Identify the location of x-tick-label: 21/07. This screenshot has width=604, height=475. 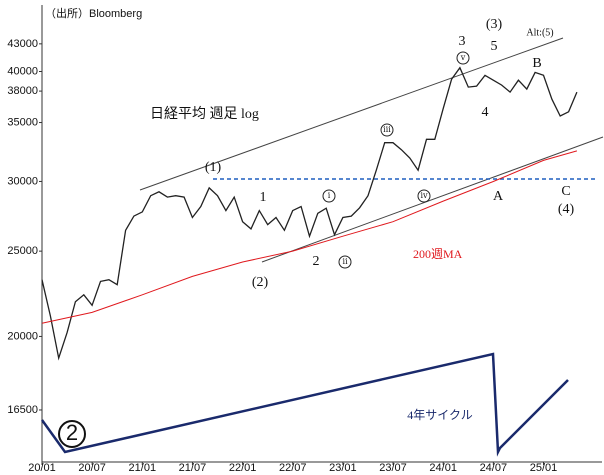
(193, 468).